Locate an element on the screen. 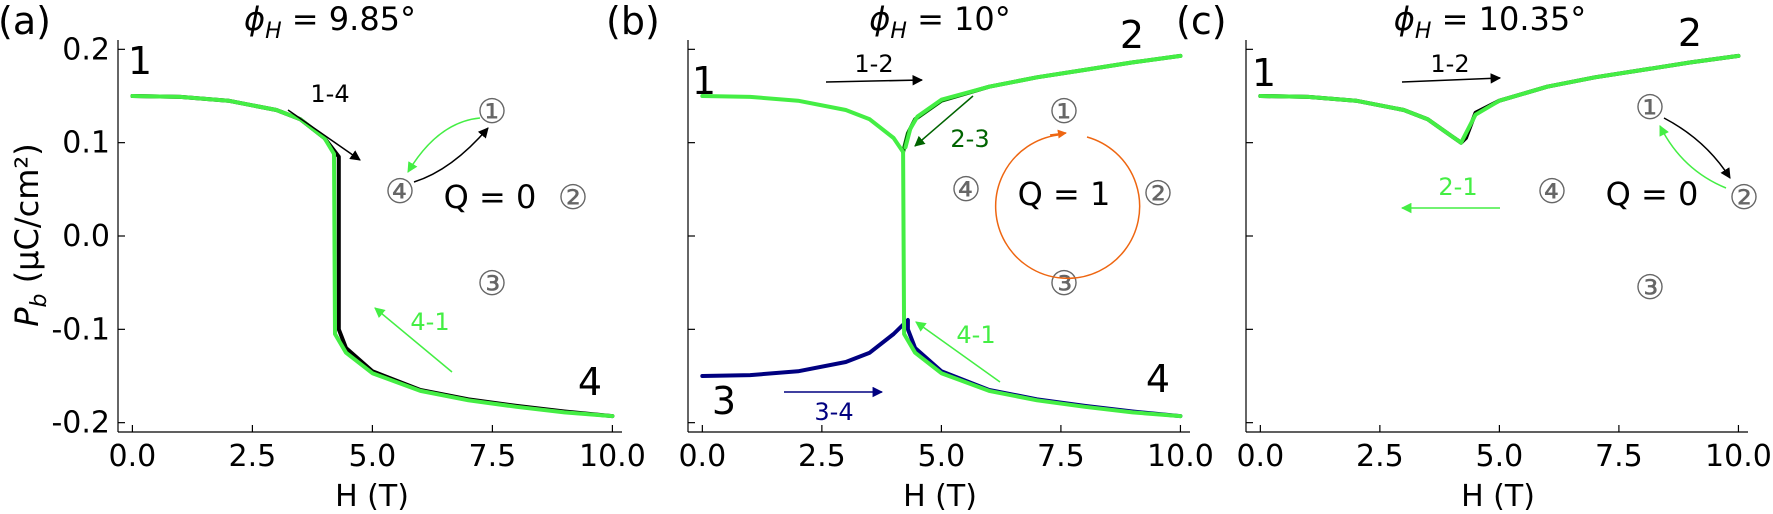 Image resolution: width=1773 pixels, height=514 pixels. y-tick-label: -0.1 is located at coordinates (80, 329).